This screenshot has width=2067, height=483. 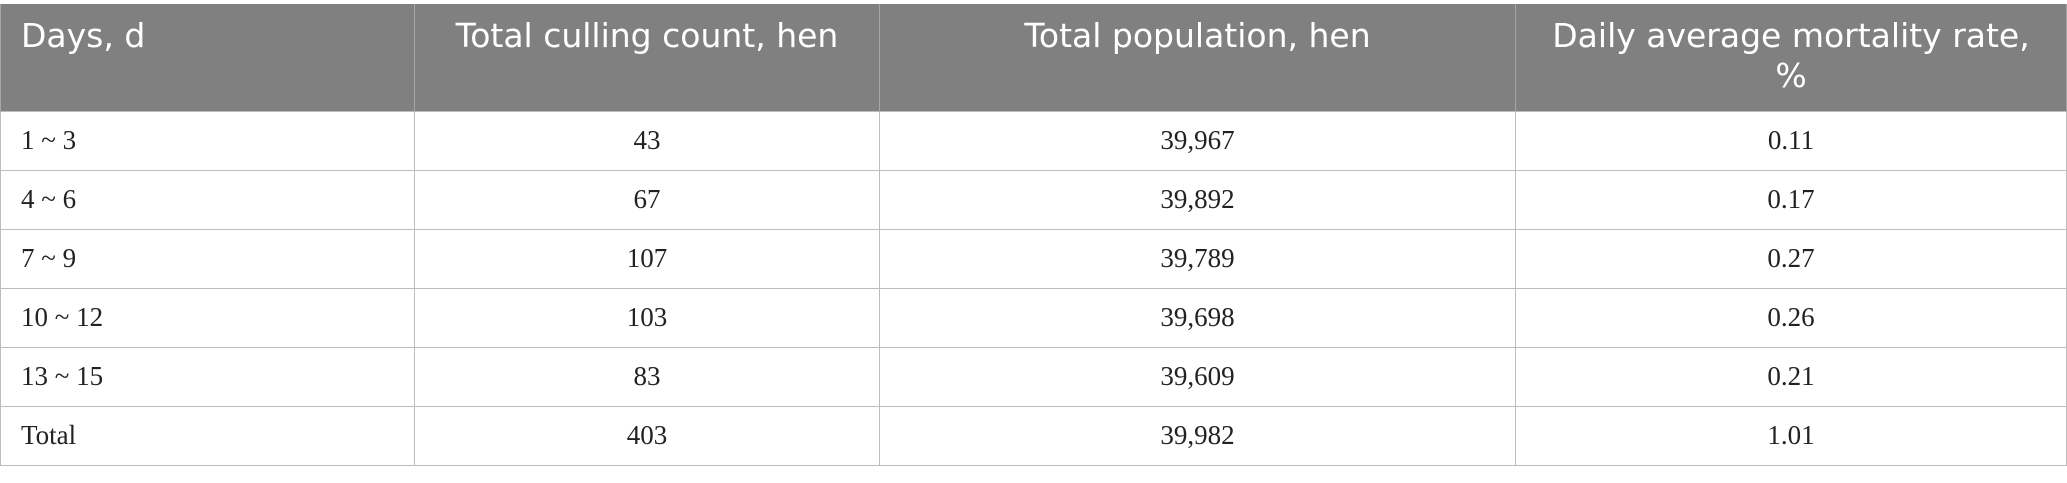 I want to click on cell-culling-count: 67, so click(x=647, y=199).